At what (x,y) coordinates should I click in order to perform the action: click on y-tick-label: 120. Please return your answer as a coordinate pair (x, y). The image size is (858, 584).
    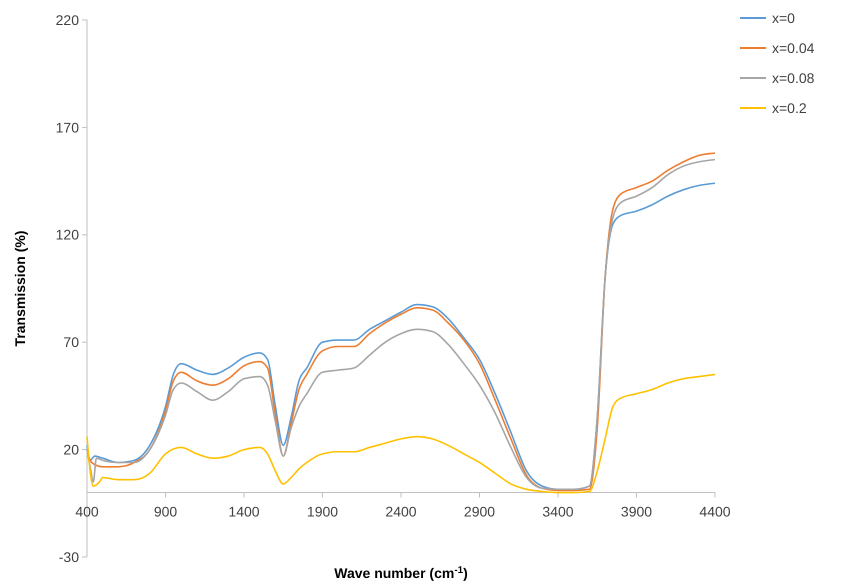
    Looking at the image, I should click on (68, 234).